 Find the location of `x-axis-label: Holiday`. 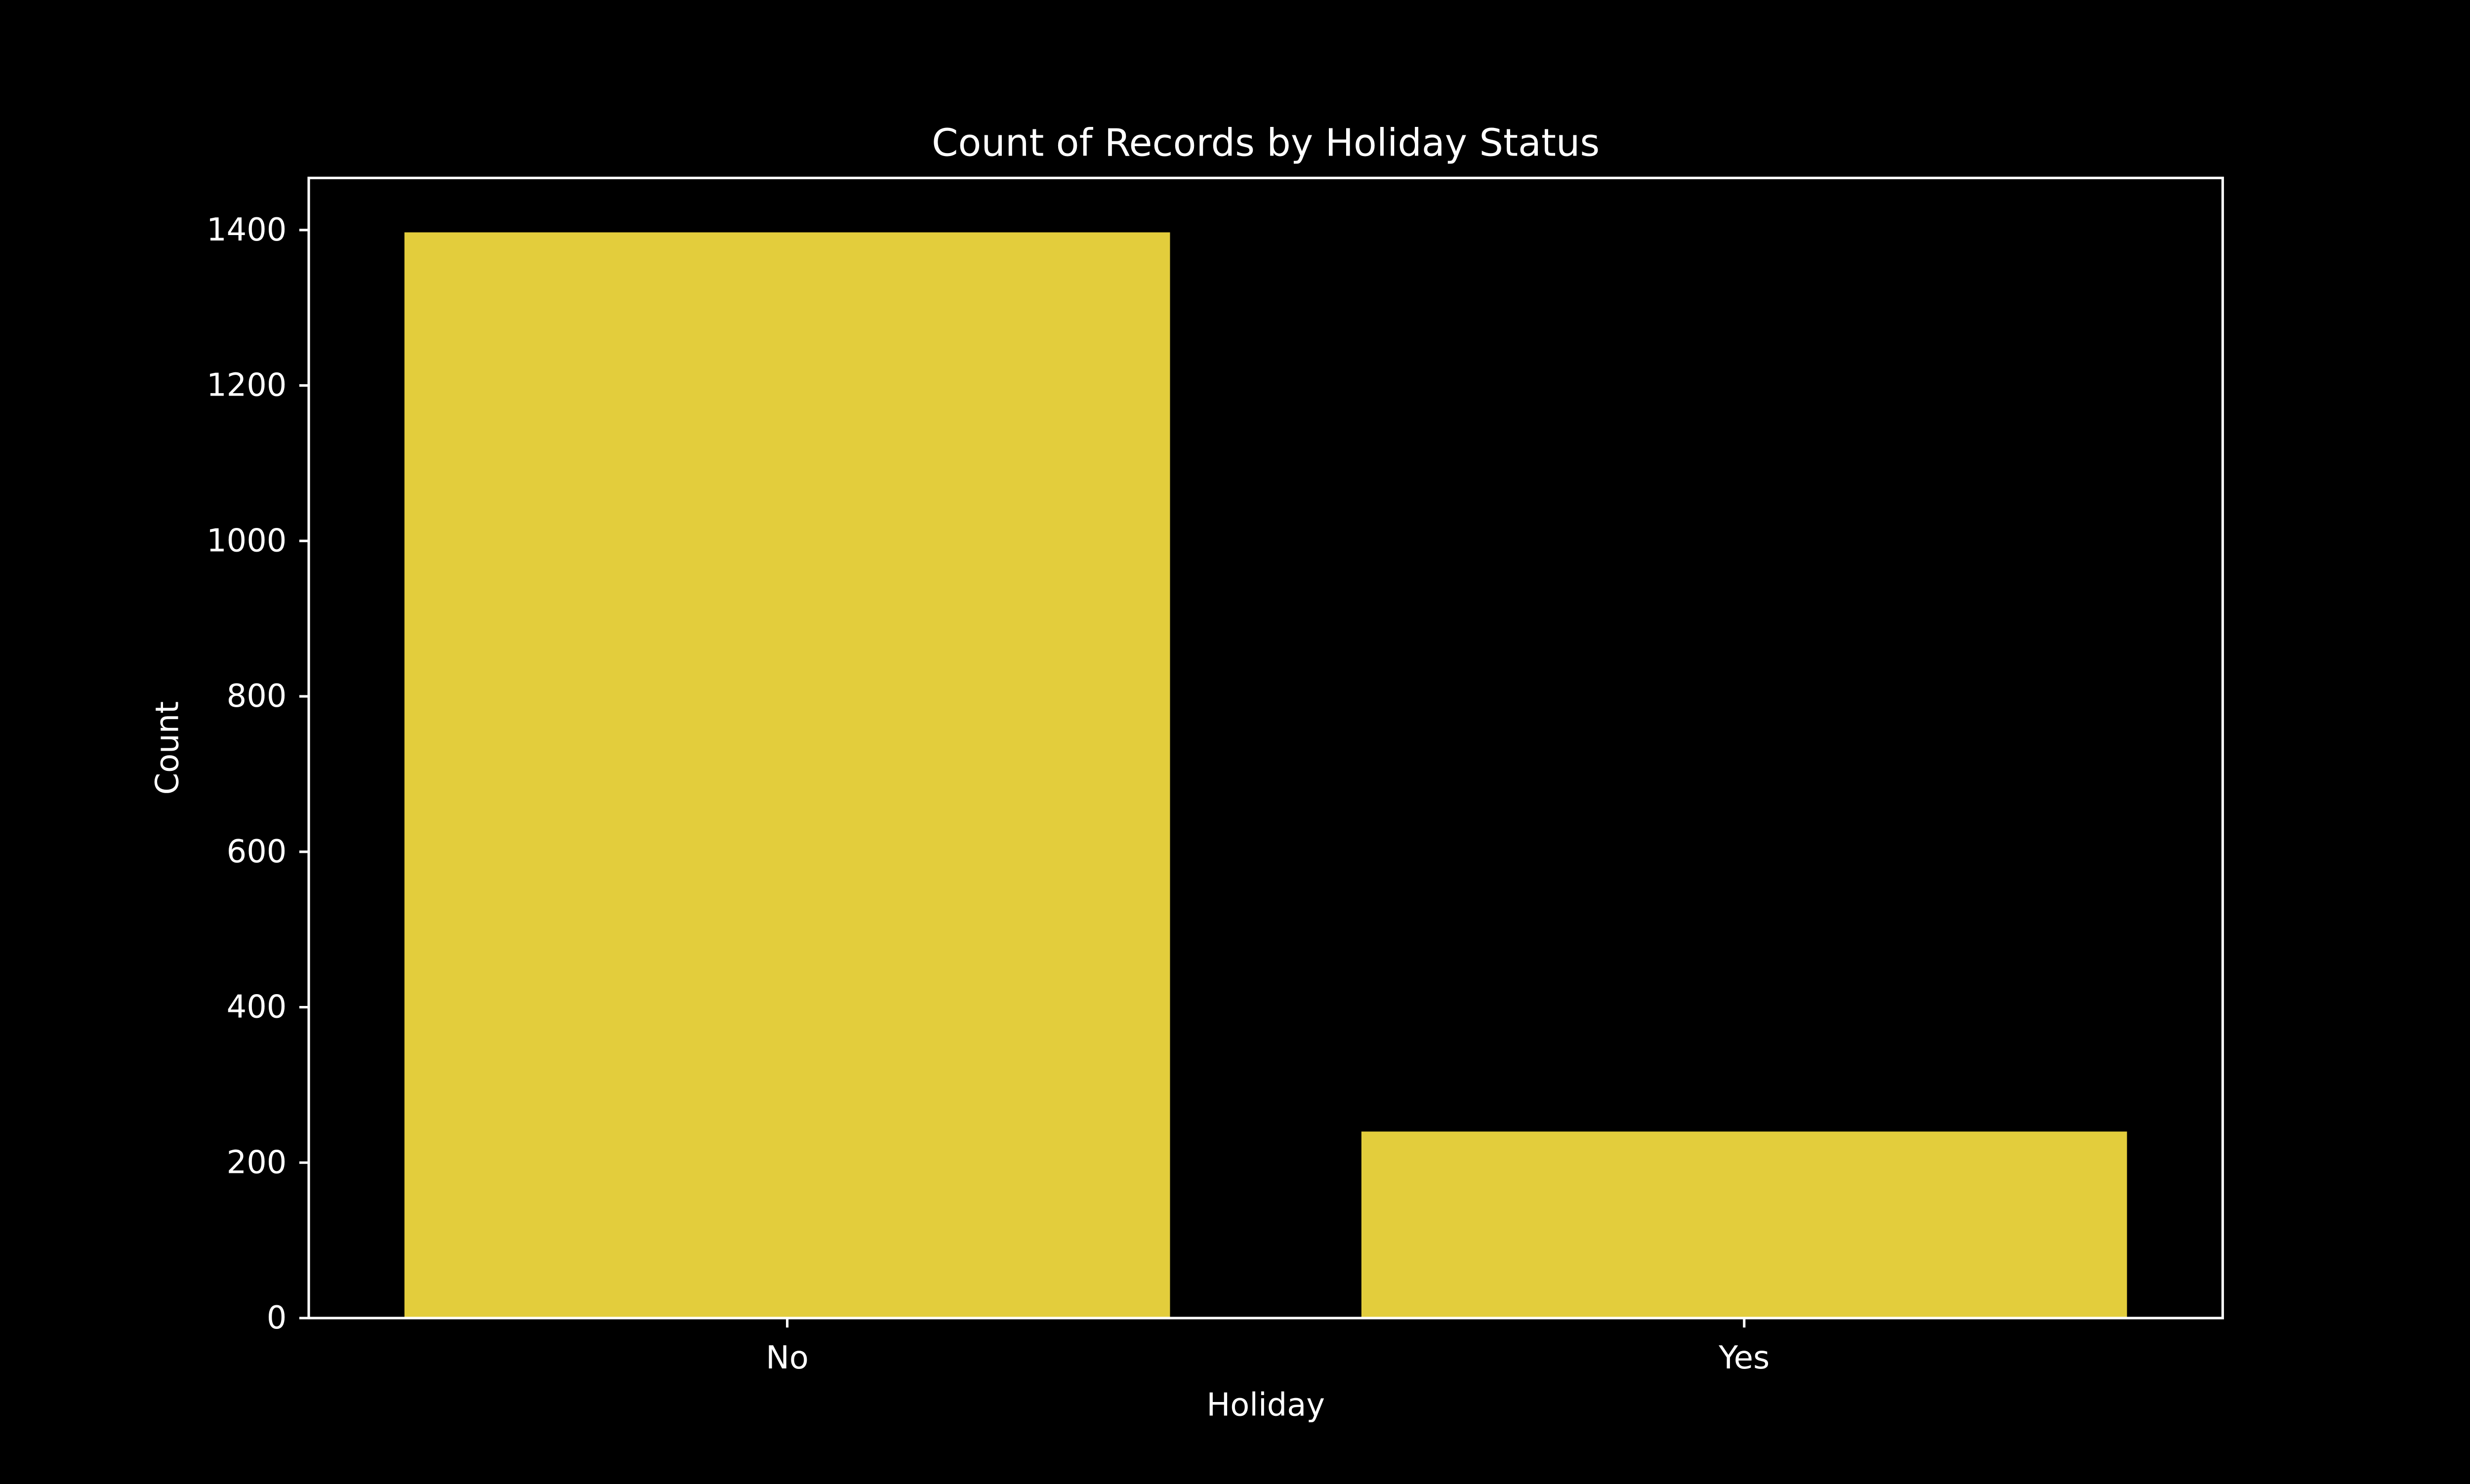

x-axis-label: Holiday is located at coordinates (1265, 1405).